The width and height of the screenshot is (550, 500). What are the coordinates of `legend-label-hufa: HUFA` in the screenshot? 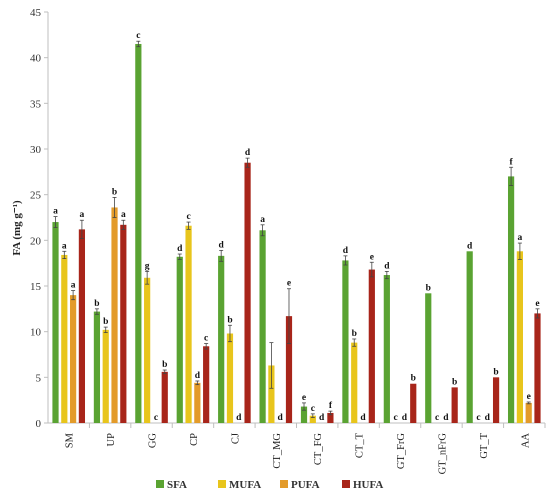 It's located at (368, 485).